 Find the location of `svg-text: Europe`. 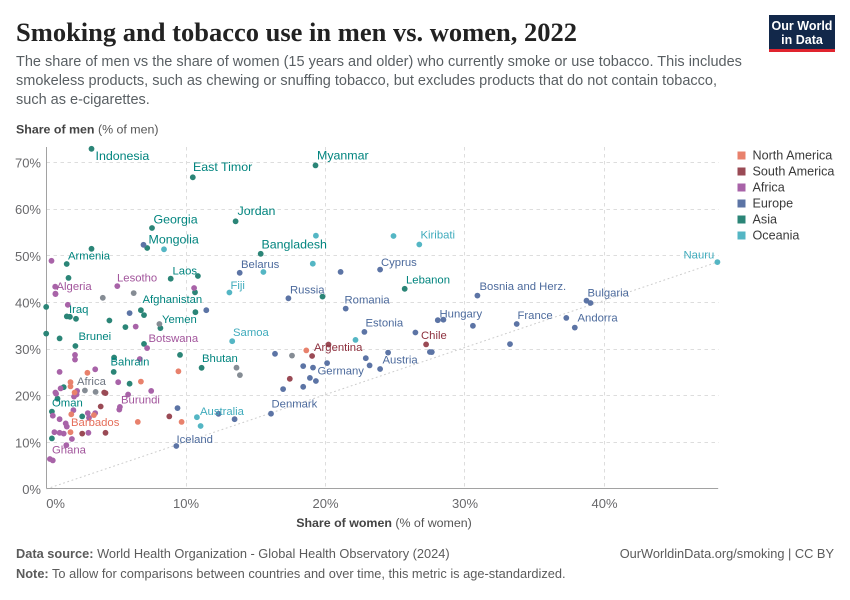

svg-text: Europe is located at coordinates (773, 204).